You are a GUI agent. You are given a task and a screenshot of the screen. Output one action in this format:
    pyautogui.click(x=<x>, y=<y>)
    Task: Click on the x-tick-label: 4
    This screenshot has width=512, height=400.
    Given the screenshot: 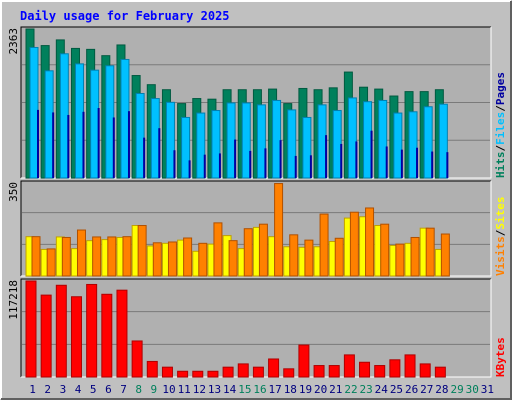 What is the action you would take?
    pyautogui.click(x=78, y=389)
    